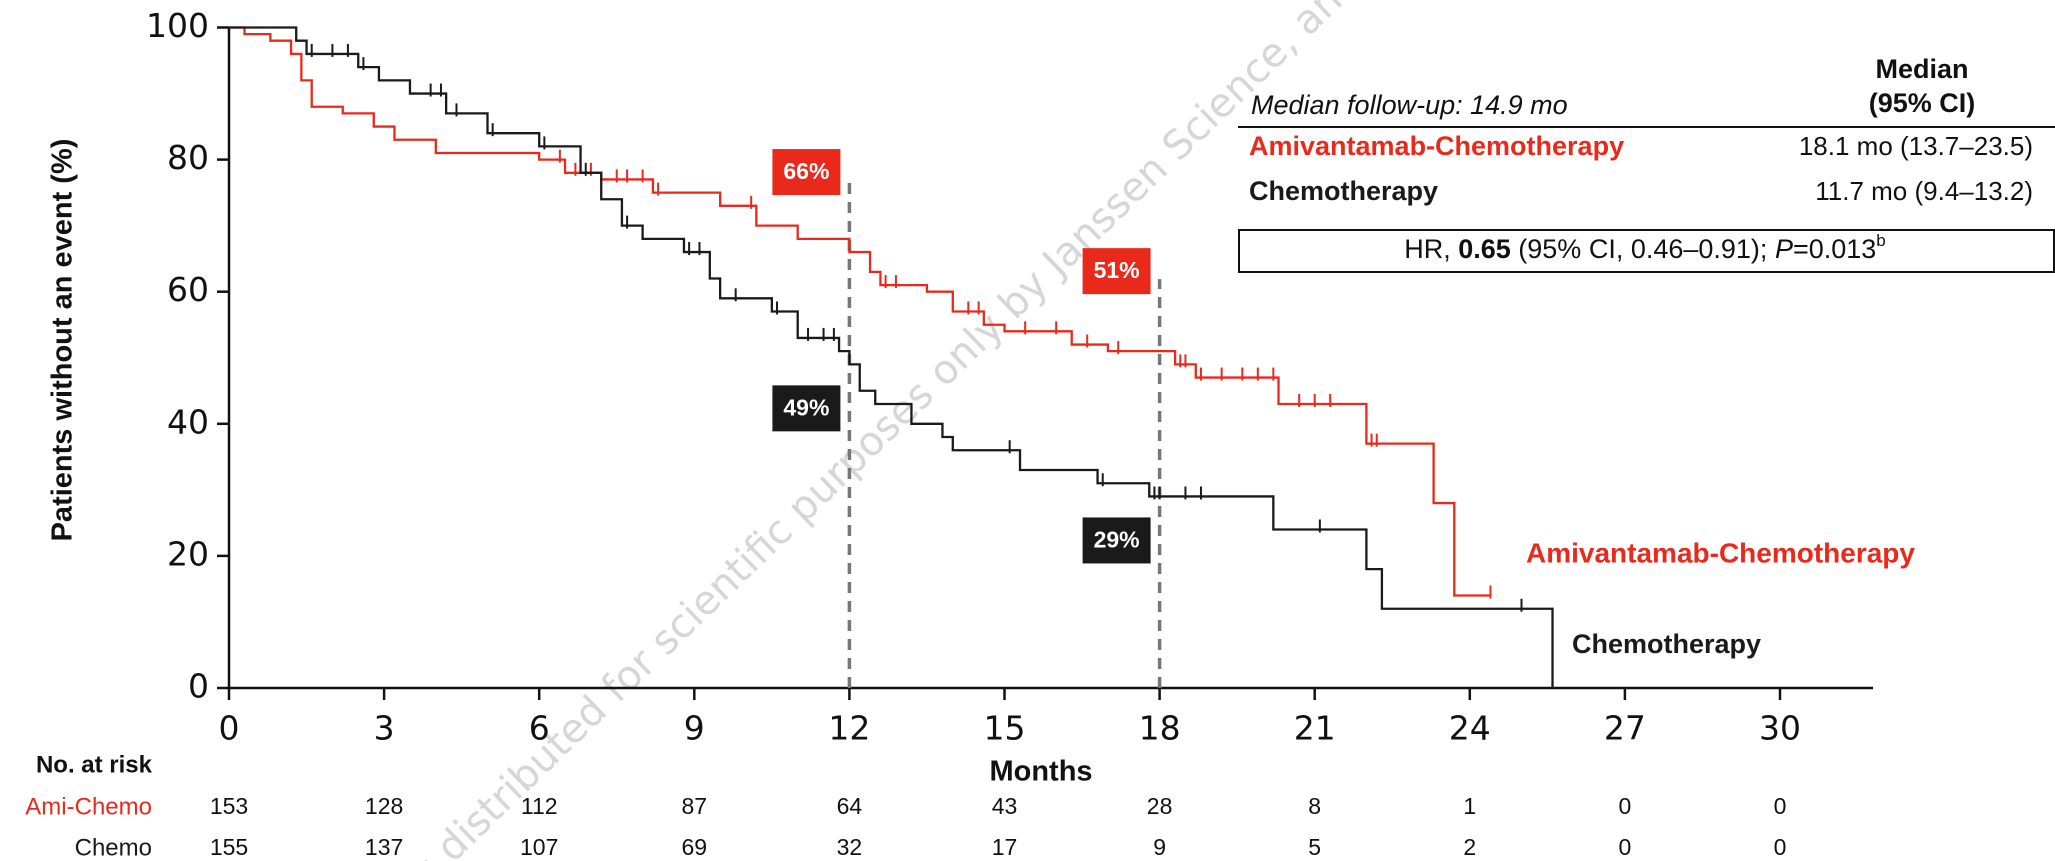 The image size is (2055, 861). I want to click on curve-label: Amivantamab-Chemotherapy, so click(1720, 552).